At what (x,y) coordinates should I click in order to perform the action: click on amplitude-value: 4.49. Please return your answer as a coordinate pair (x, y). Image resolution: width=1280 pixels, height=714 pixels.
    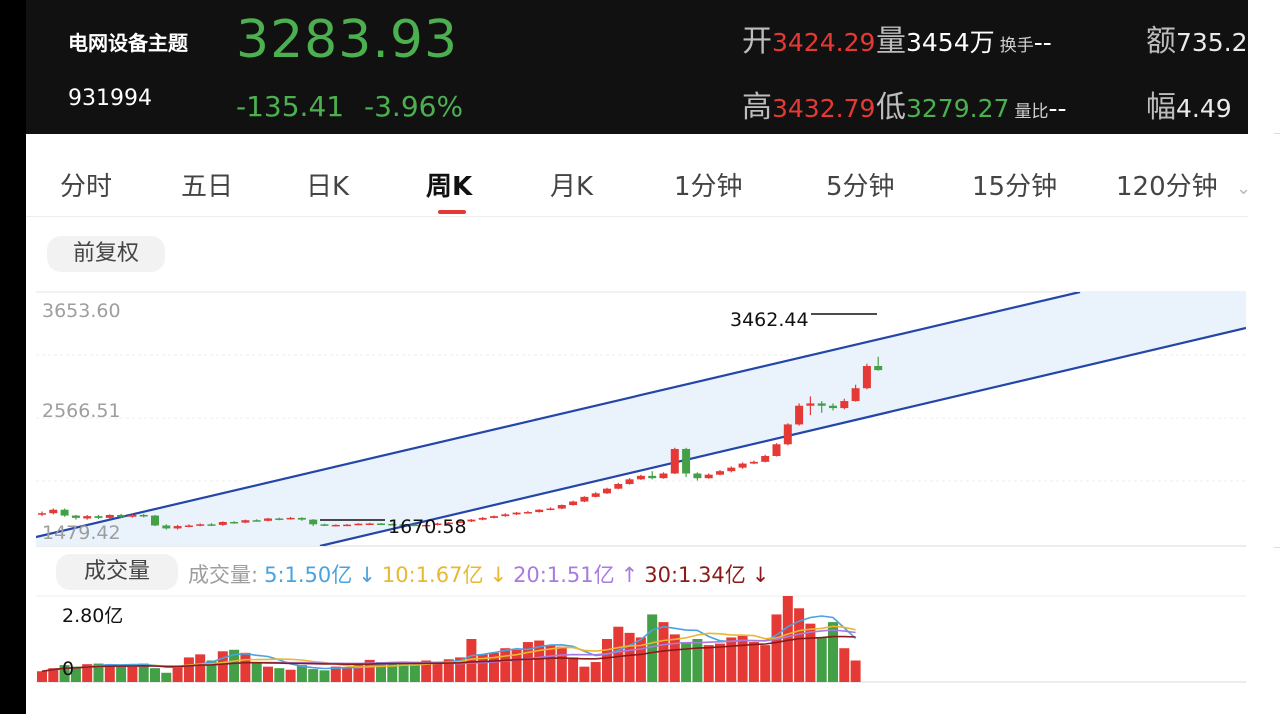
    Looking at the image, I should click on (1204, 108).